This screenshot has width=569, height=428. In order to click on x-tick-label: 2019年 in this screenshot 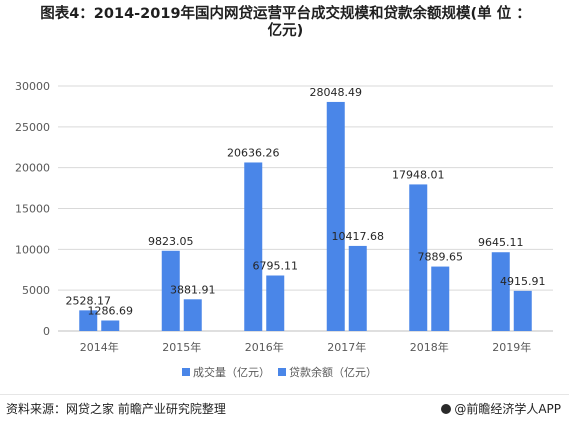, I will do `click(511, 347)`.